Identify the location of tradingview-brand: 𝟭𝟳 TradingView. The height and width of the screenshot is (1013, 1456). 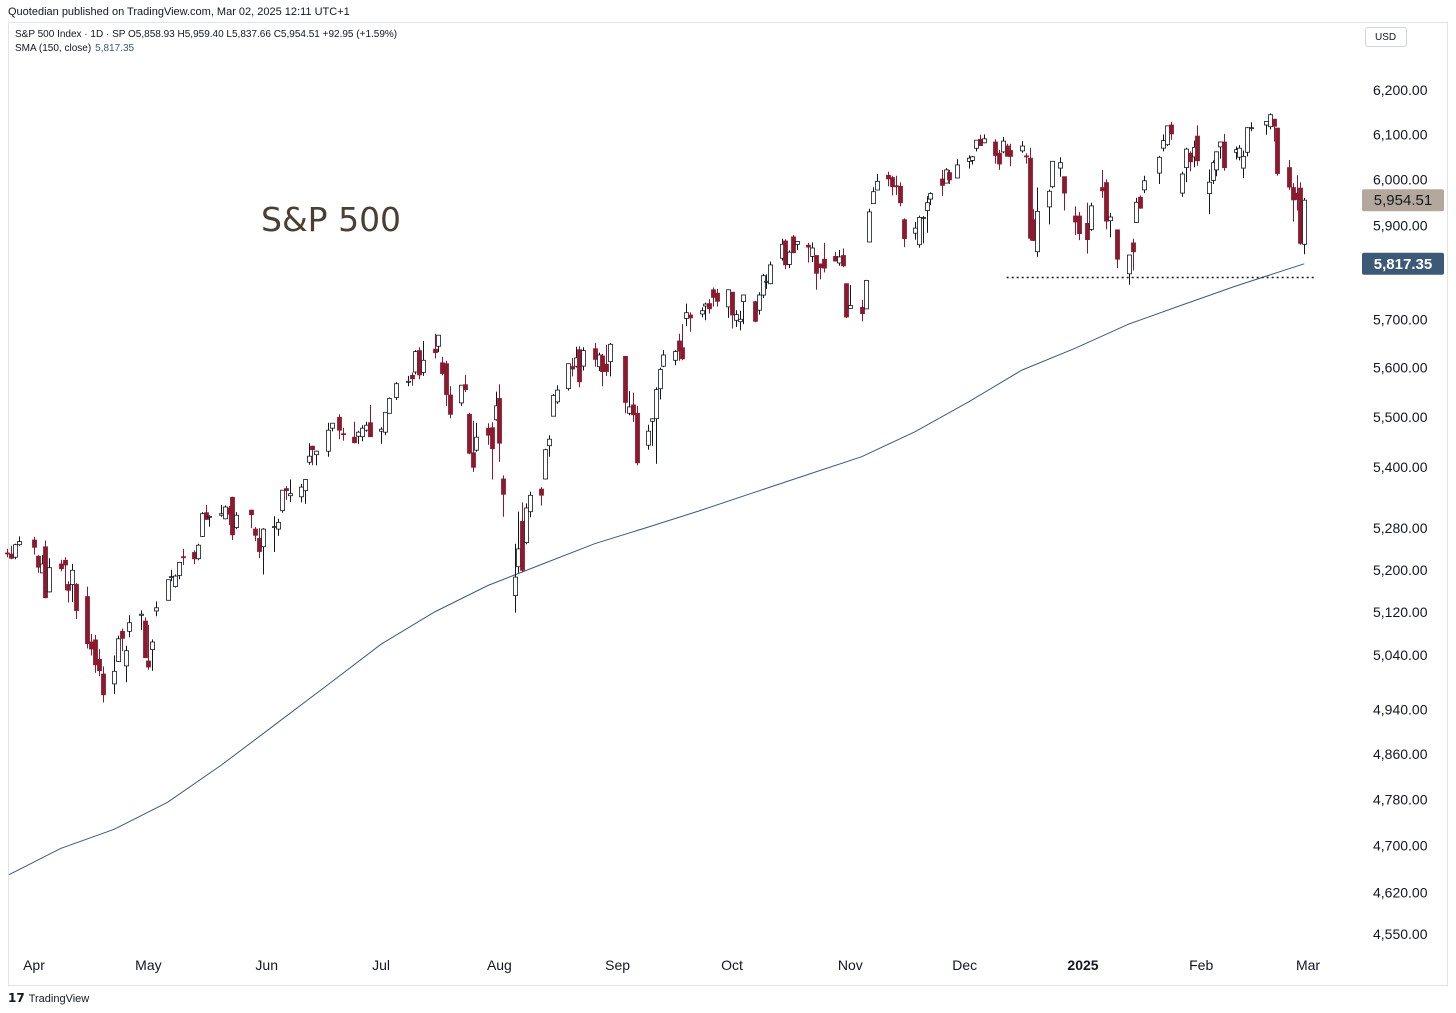
(48, 998).